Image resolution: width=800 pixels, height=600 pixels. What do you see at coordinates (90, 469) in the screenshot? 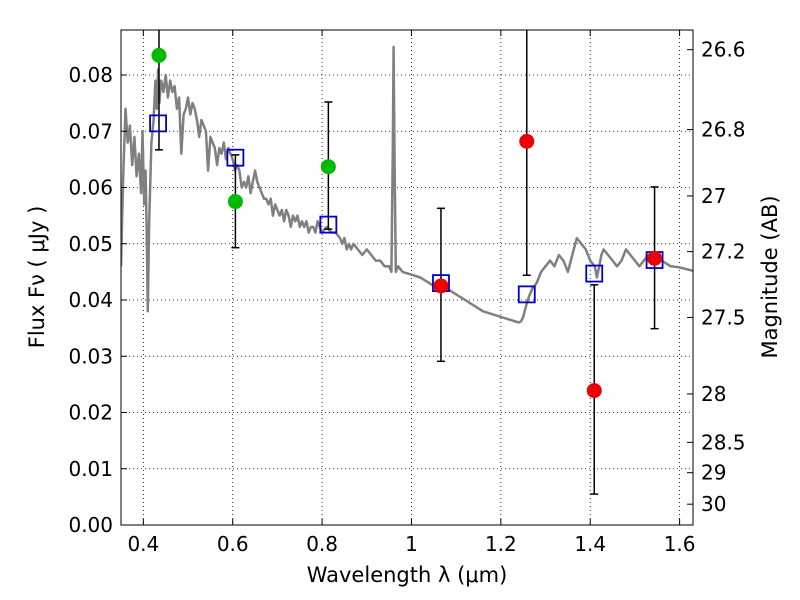
I see `y-tick-label: 0.01` at bounding box center [90, 469].